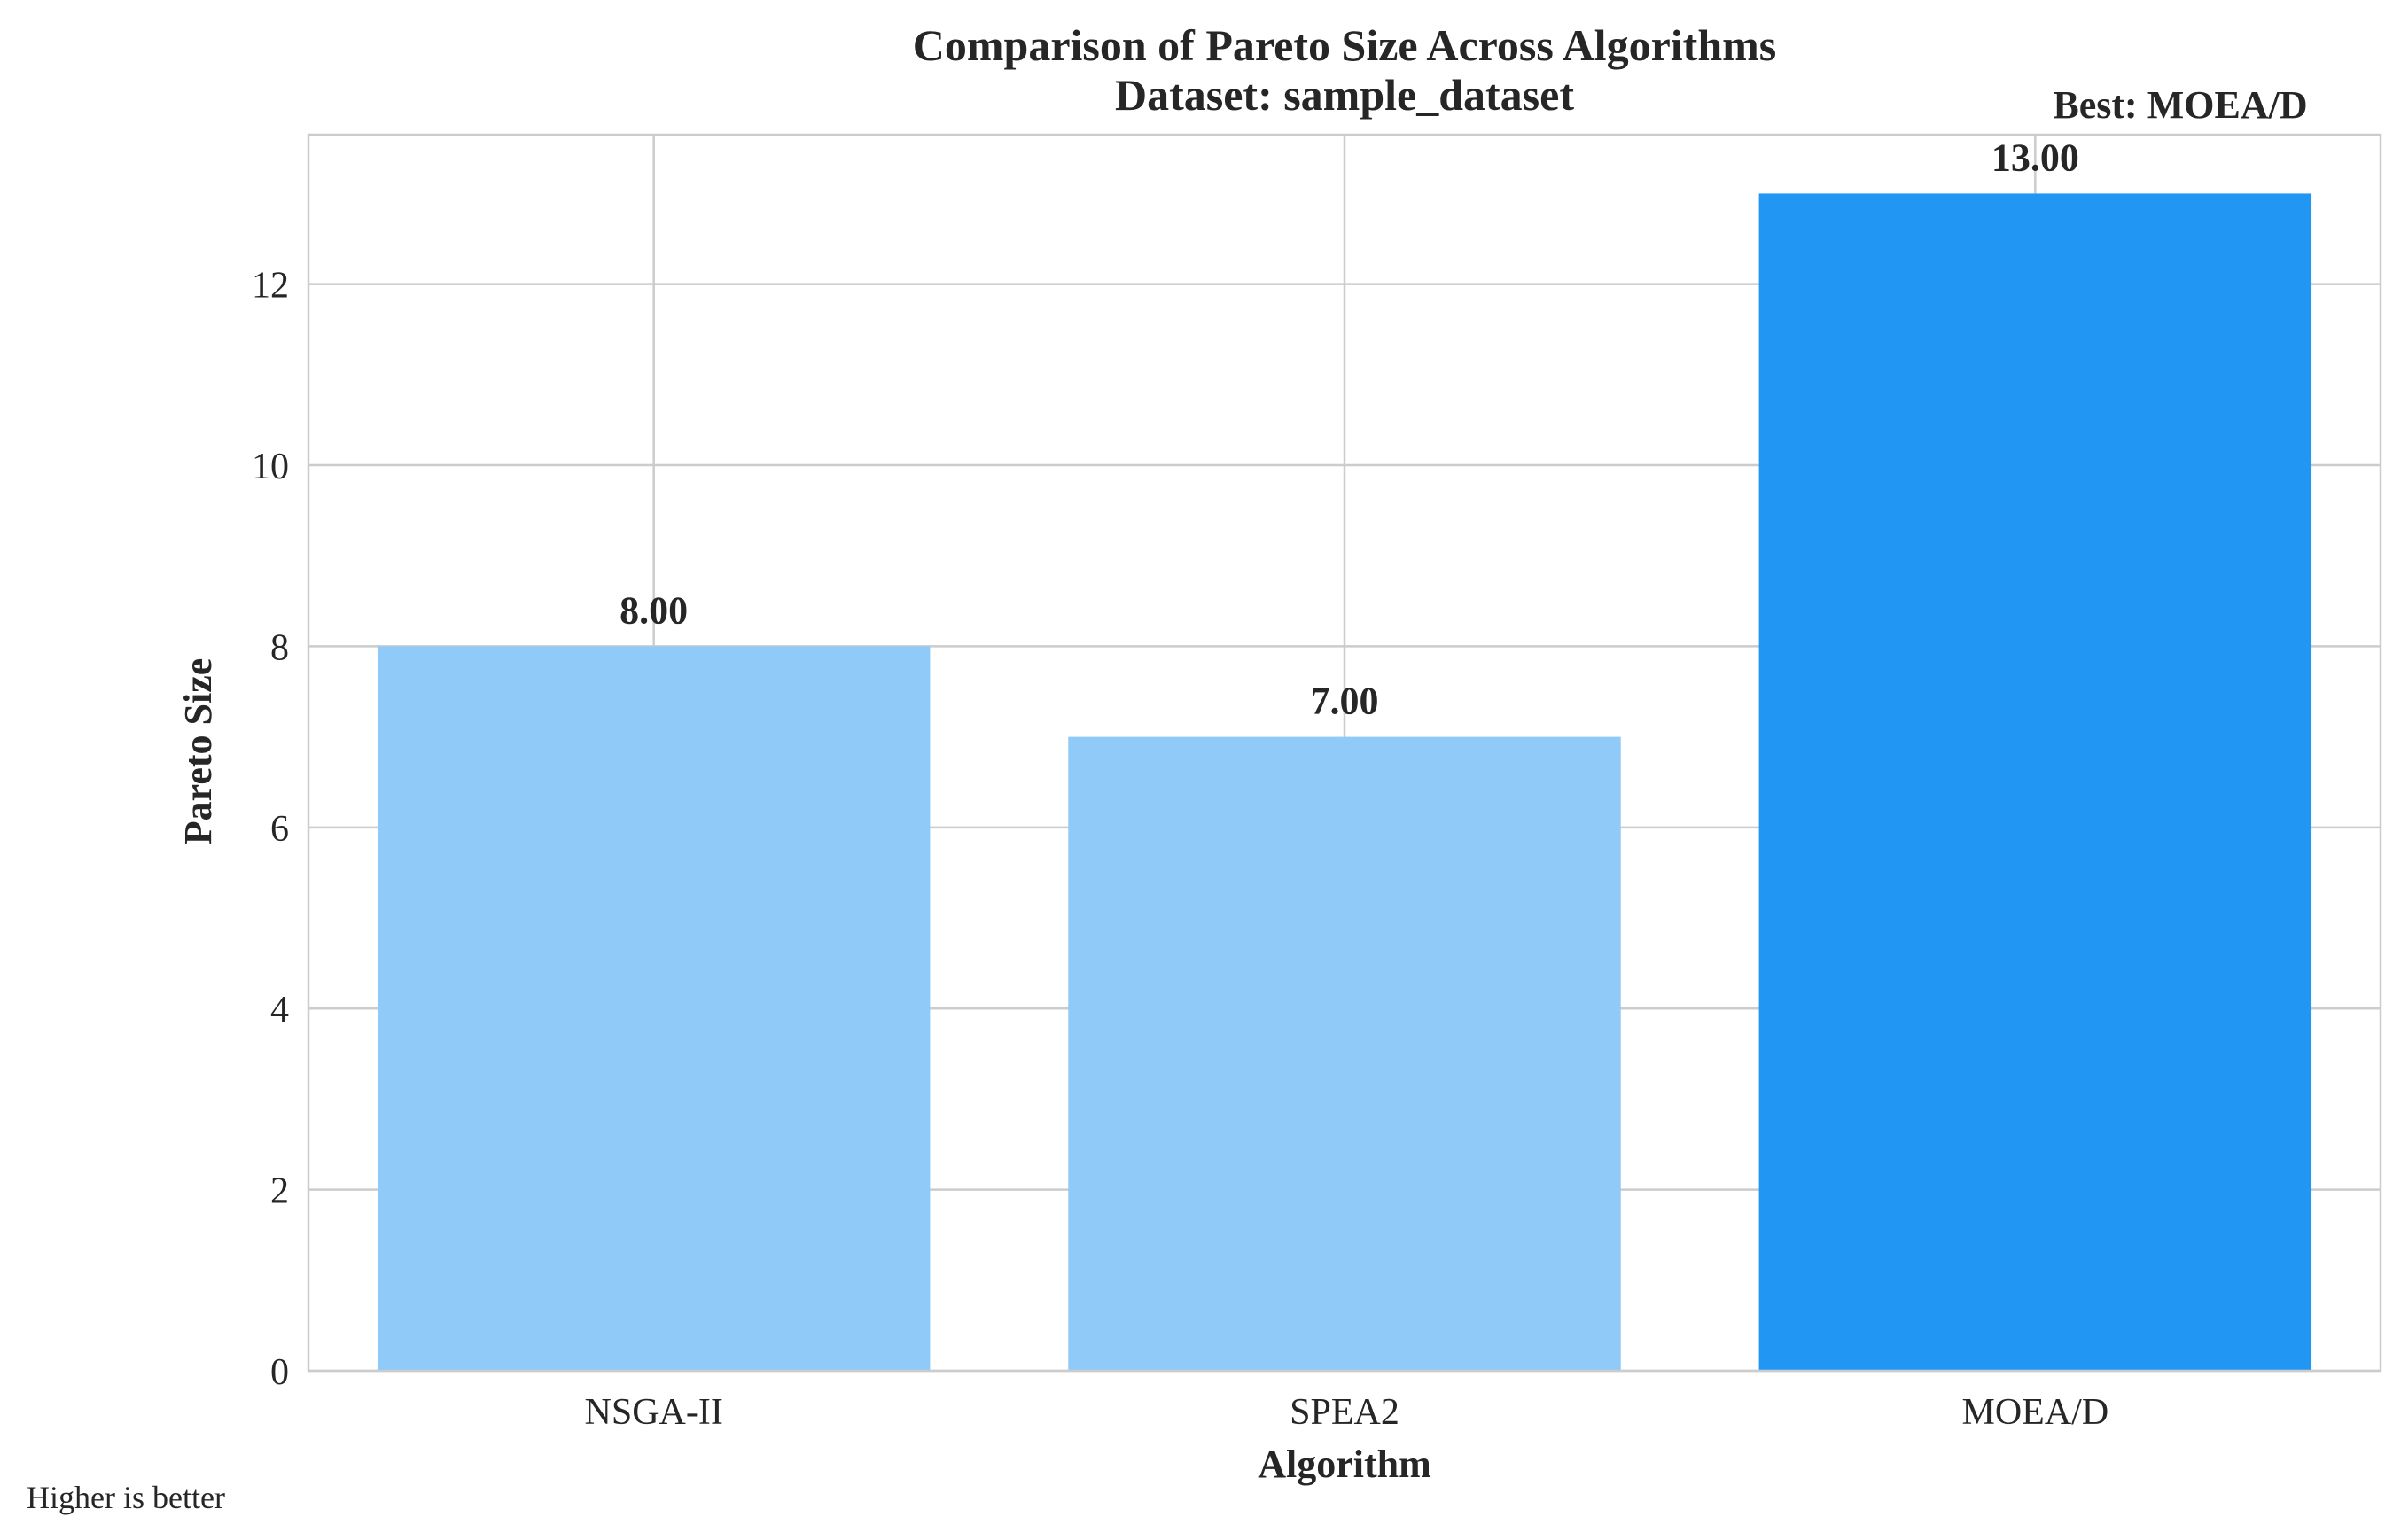 The width and height of the screenshot is (2393, 1540). Describe the element at coordinates (279, 1372) in the screenshot. I see `y-tick-label: 0` at that location.